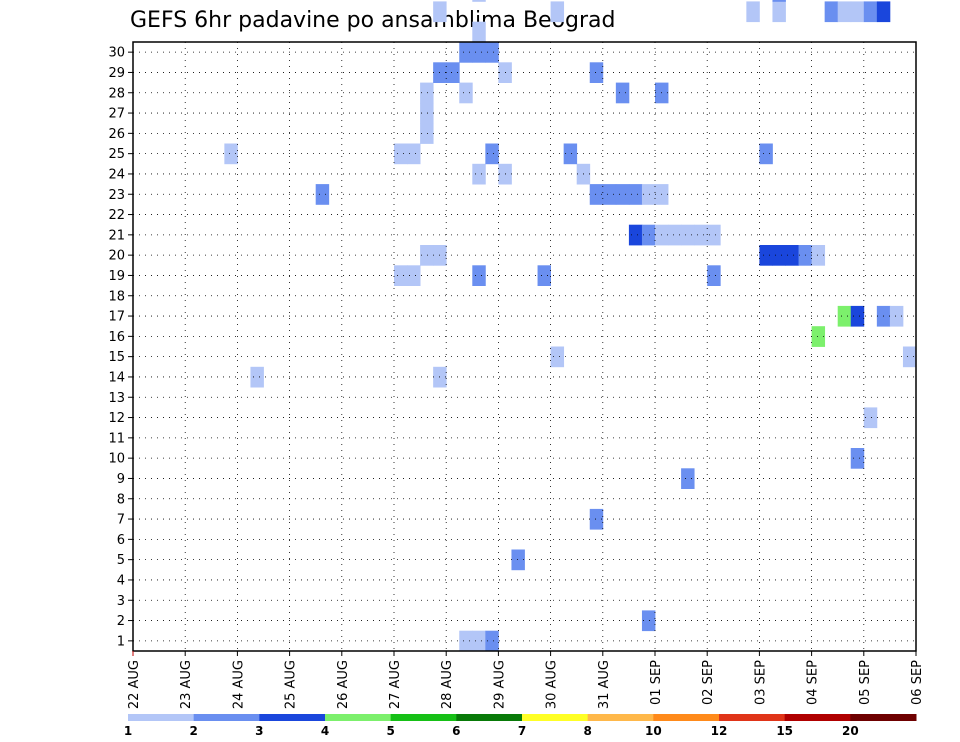 The width and height of the screenshot is (960, 742). What do you see at coordinates (917, 682) in the screenshot?
I see `x-tick-label: 06 SEP` at bounding box center [917, 682].